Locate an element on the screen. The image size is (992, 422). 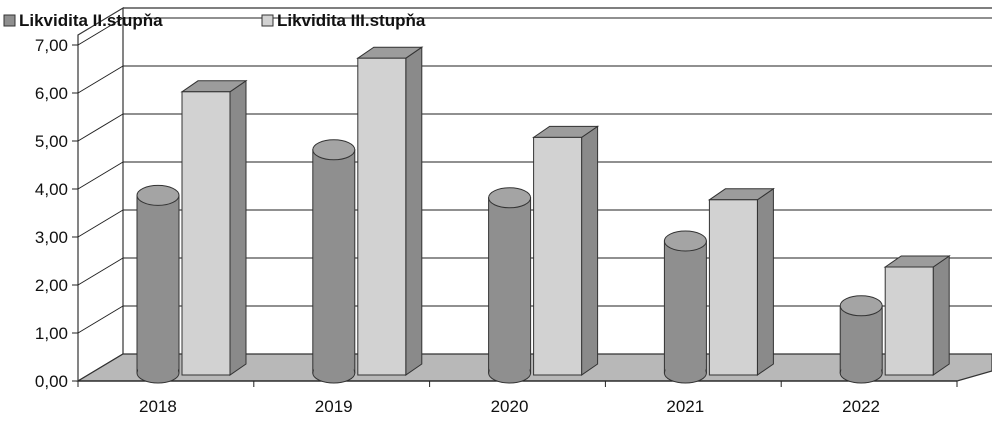
x-tick-label: 2018 is located at coordinates (158, 406).